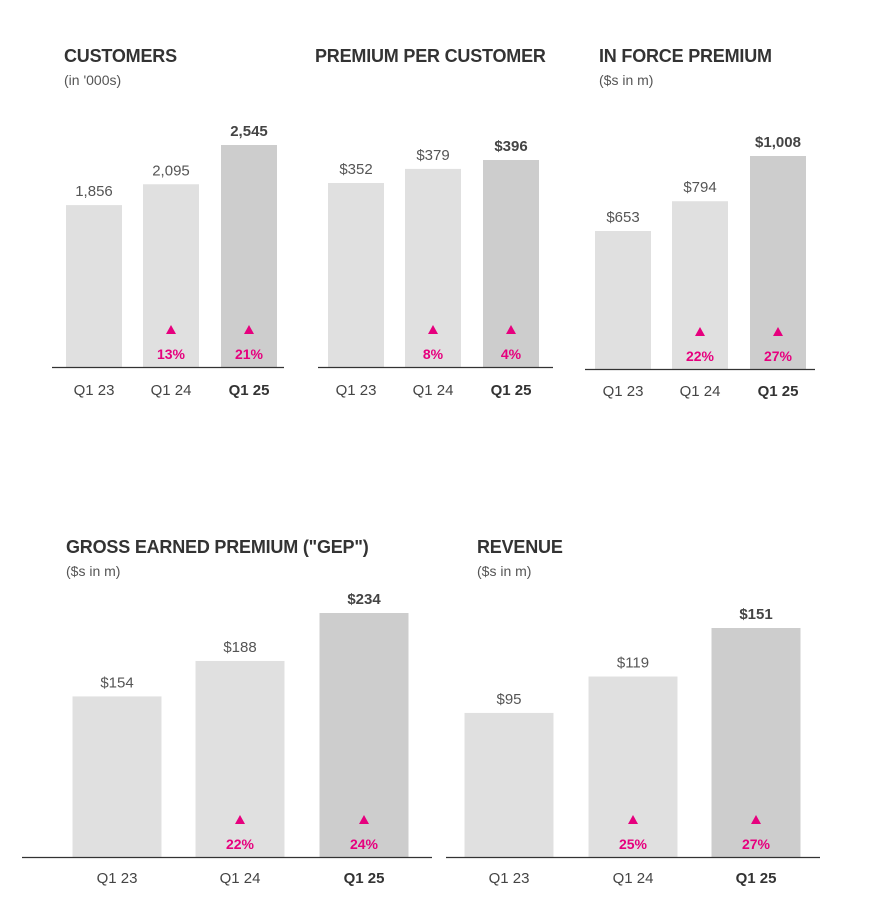  What do you see at coordinates (217, 547) in the screenshot?
I see `gep-chart-title: GROSS EARNED PREMIUM ("GEP")` at bounding box center [217, 547].